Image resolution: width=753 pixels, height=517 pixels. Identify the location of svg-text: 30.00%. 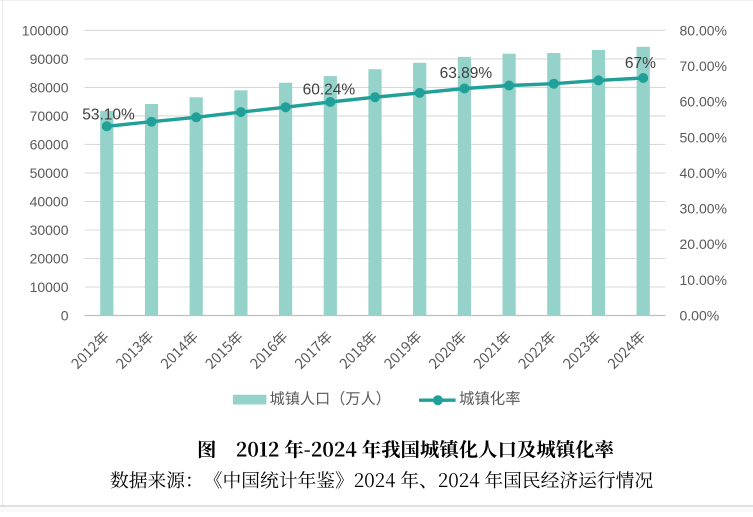
(703, 209).